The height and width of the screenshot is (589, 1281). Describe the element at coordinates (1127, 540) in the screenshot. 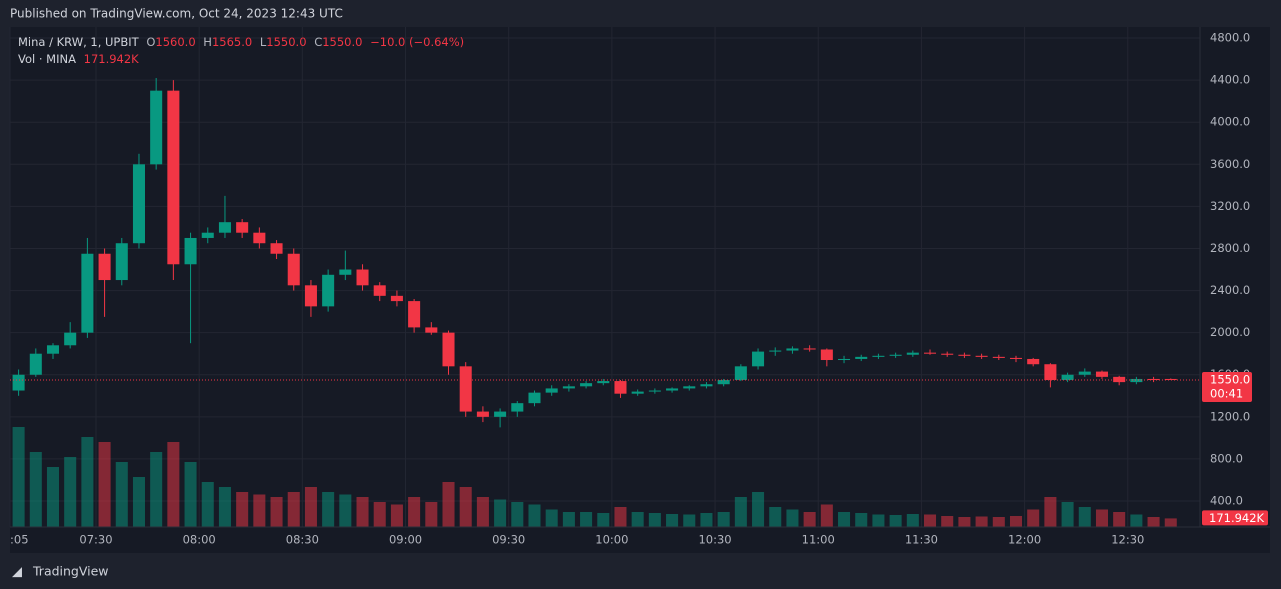

I see `x-tick-label: 12:30` at that location.